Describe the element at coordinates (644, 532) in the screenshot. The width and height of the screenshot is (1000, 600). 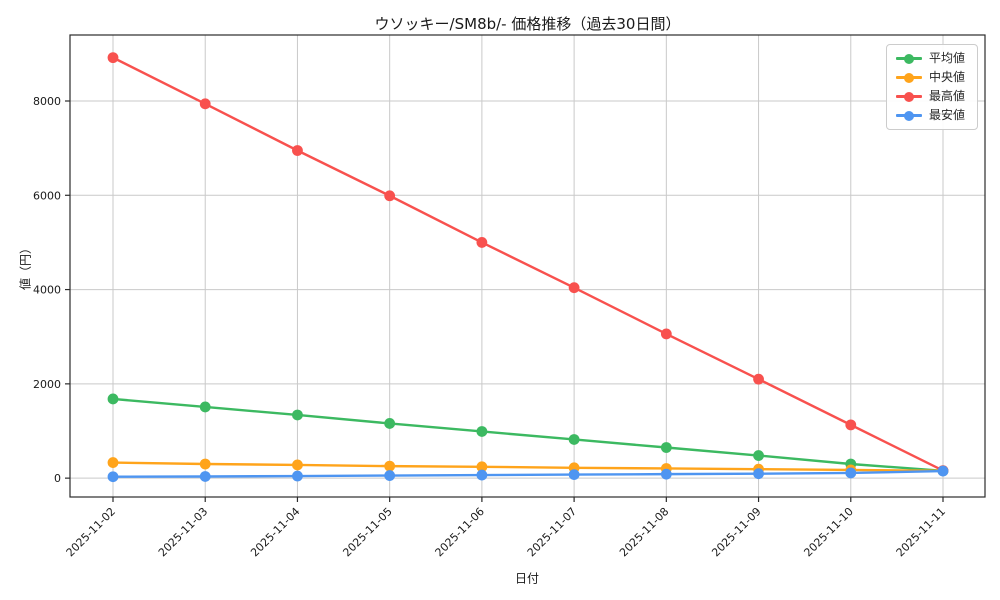
I see `x-tick-label: 2025-11-08` at that location.